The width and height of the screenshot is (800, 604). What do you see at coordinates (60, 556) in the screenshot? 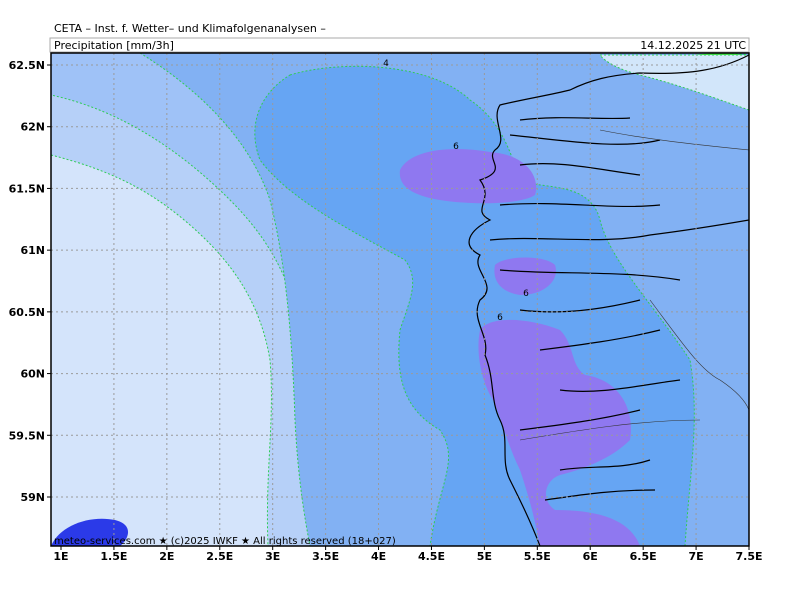
I see `x-tick-label: 1E` at bounding box center [60, 556].